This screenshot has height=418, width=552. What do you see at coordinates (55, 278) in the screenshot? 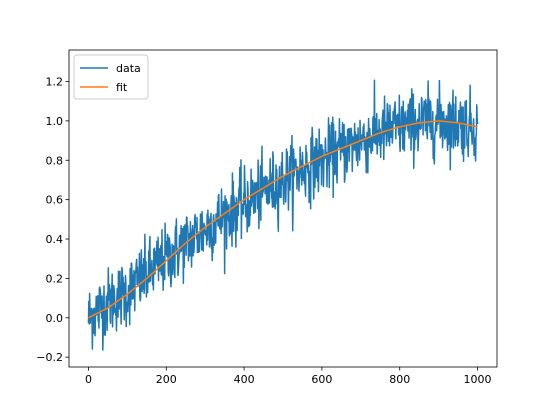
I see `y-tick-label: 0.2` at bounding box center [55, 278].